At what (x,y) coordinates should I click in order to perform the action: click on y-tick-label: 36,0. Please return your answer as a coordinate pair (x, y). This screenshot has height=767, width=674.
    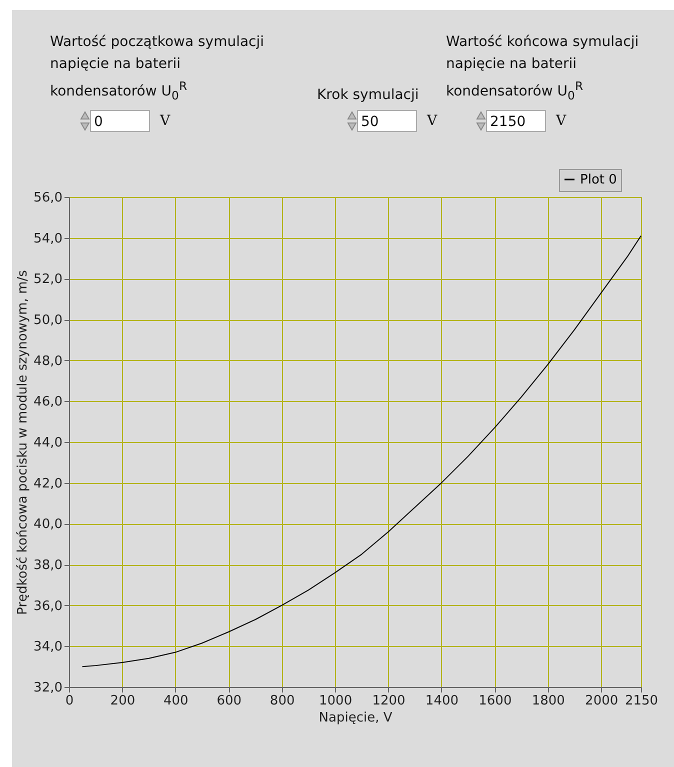
    Looking at the image, I should click on (48, 606).